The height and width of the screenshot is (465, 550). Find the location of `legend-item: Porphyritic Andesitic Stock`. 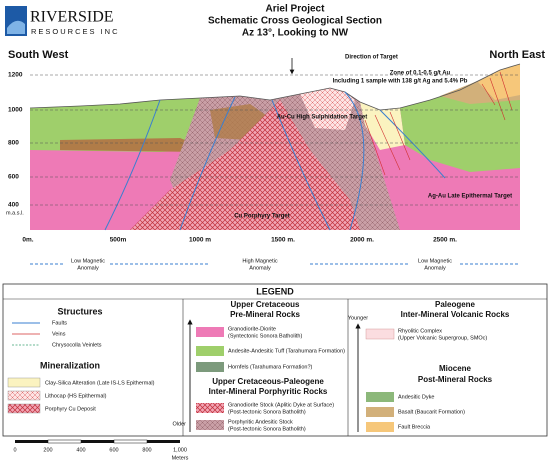

legend-item: Porphyritic Andesitic Stock is located at coordinates (260, 422).